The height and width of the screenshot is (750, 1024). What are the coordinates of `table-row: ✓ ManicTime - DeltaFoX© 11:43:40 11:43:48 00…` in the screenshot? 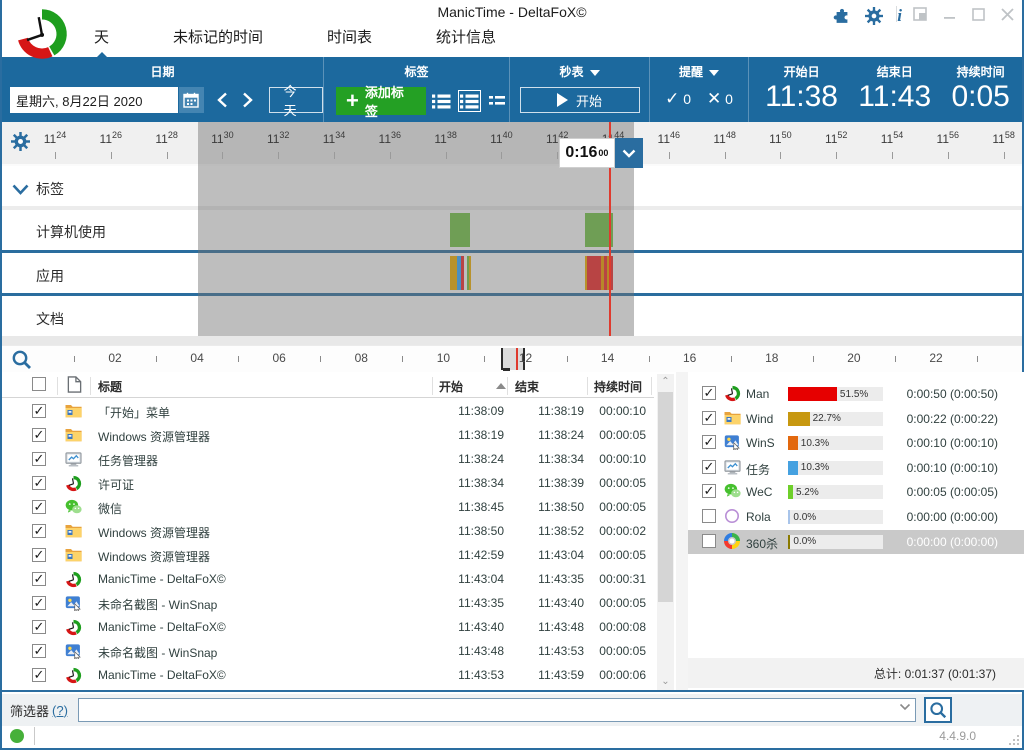 It's located at (328, 628).